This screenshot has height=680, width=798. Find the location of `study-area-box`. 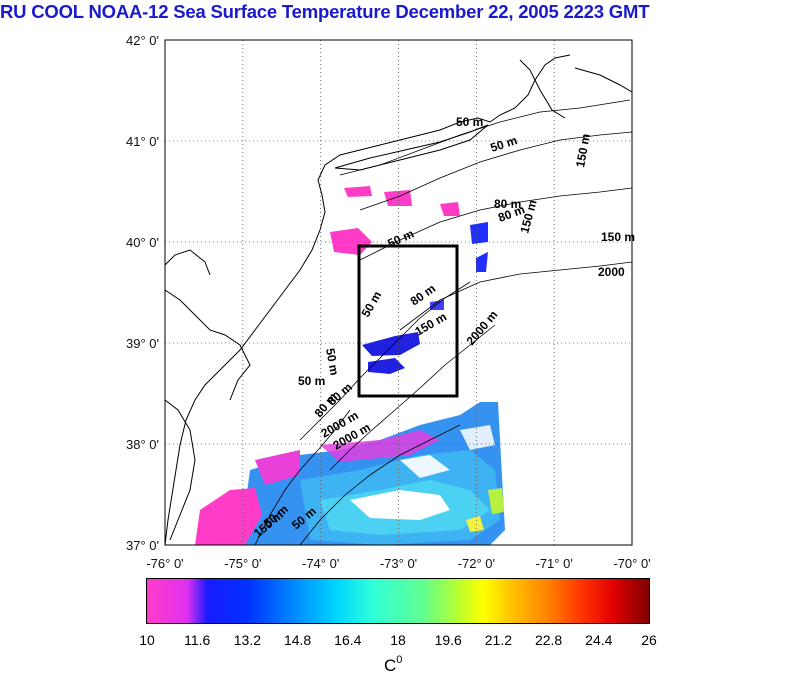

study-area-box is located at coordinates (408, 321).